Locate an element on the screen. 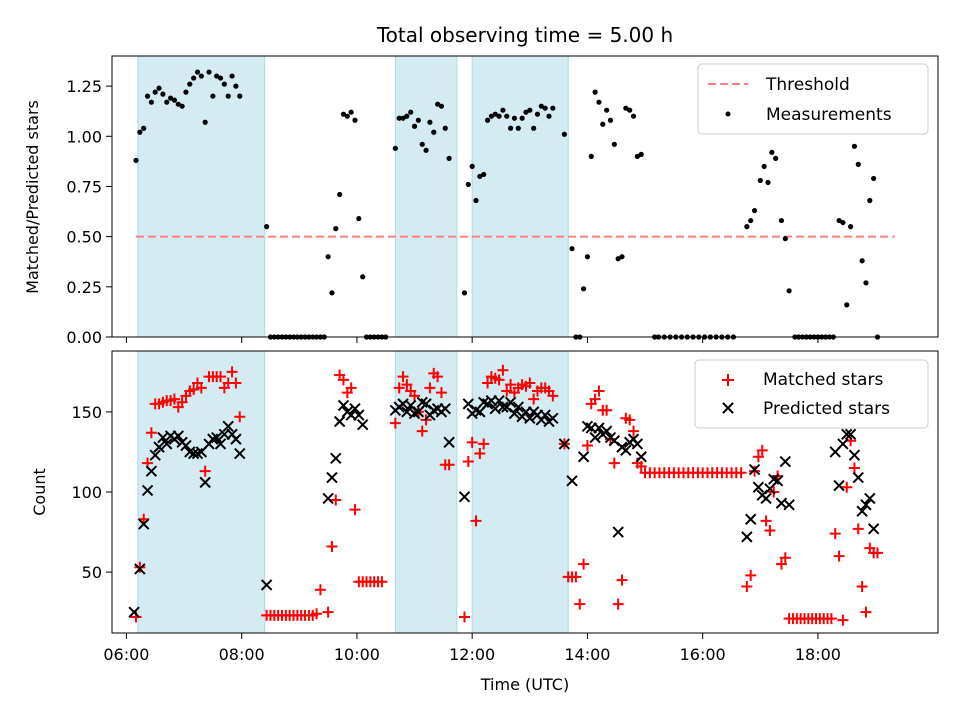 The width and height of the screenshot is (960, 720). matched-legend-marker is located at coordinates (728, 380).